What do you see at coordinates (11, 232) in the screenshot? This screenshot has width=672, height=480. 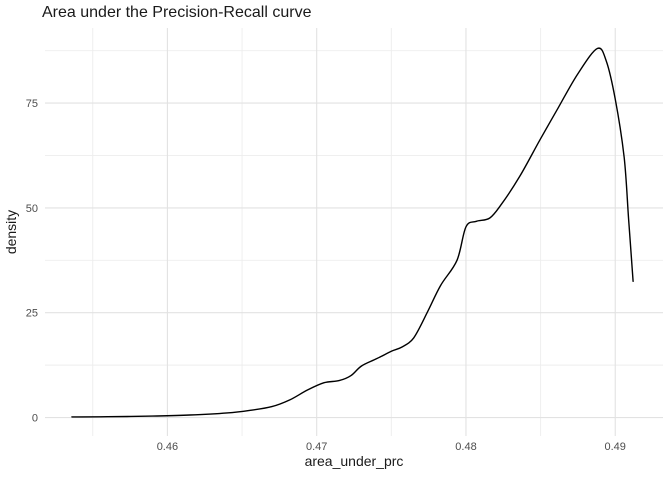 I see `y-axis-title: density` at bounding box center [11, 232].